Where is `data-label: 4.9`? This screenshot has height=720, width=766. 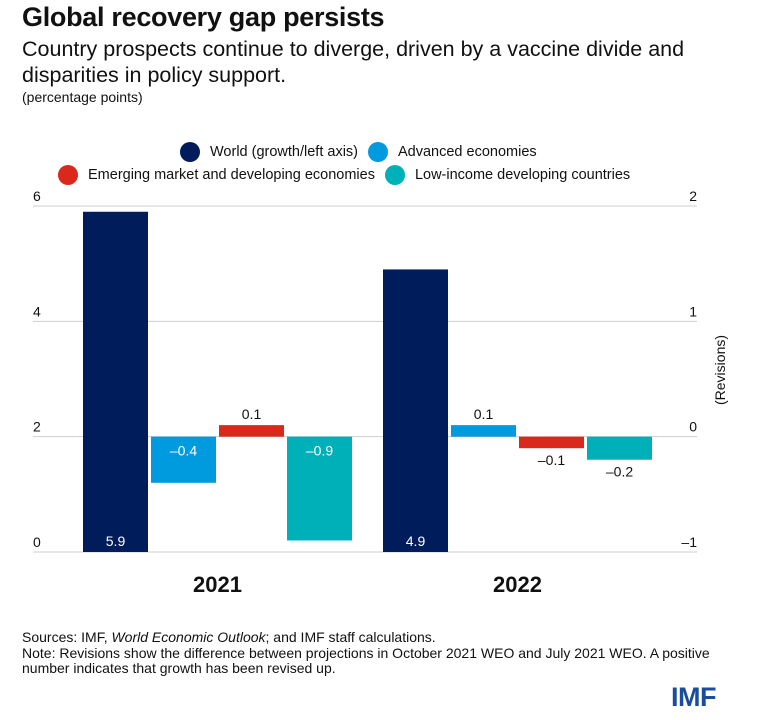
data-label: 4.9 is located at coordinates (416, 541).